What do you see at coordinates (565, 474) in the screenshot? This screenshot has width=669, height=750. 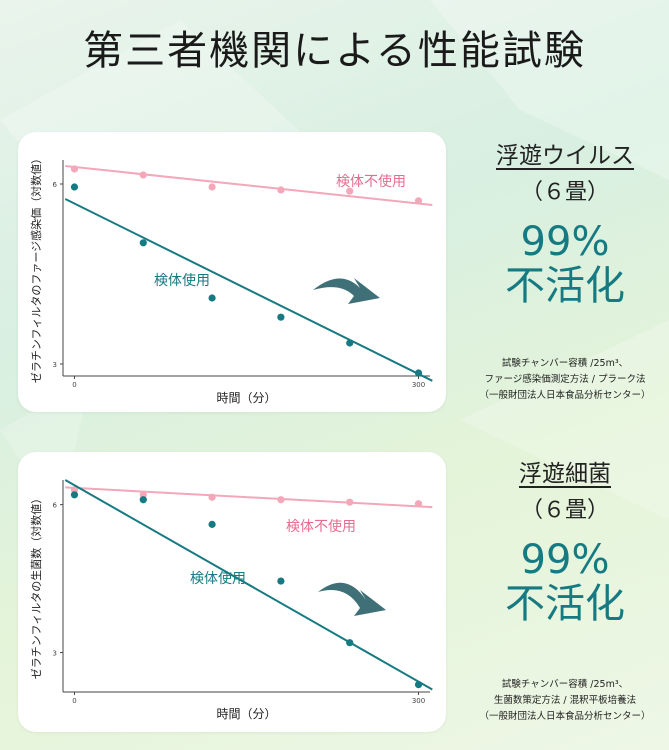 I see `category-title: 浮遊細菌` at bounding box center [565, 474].